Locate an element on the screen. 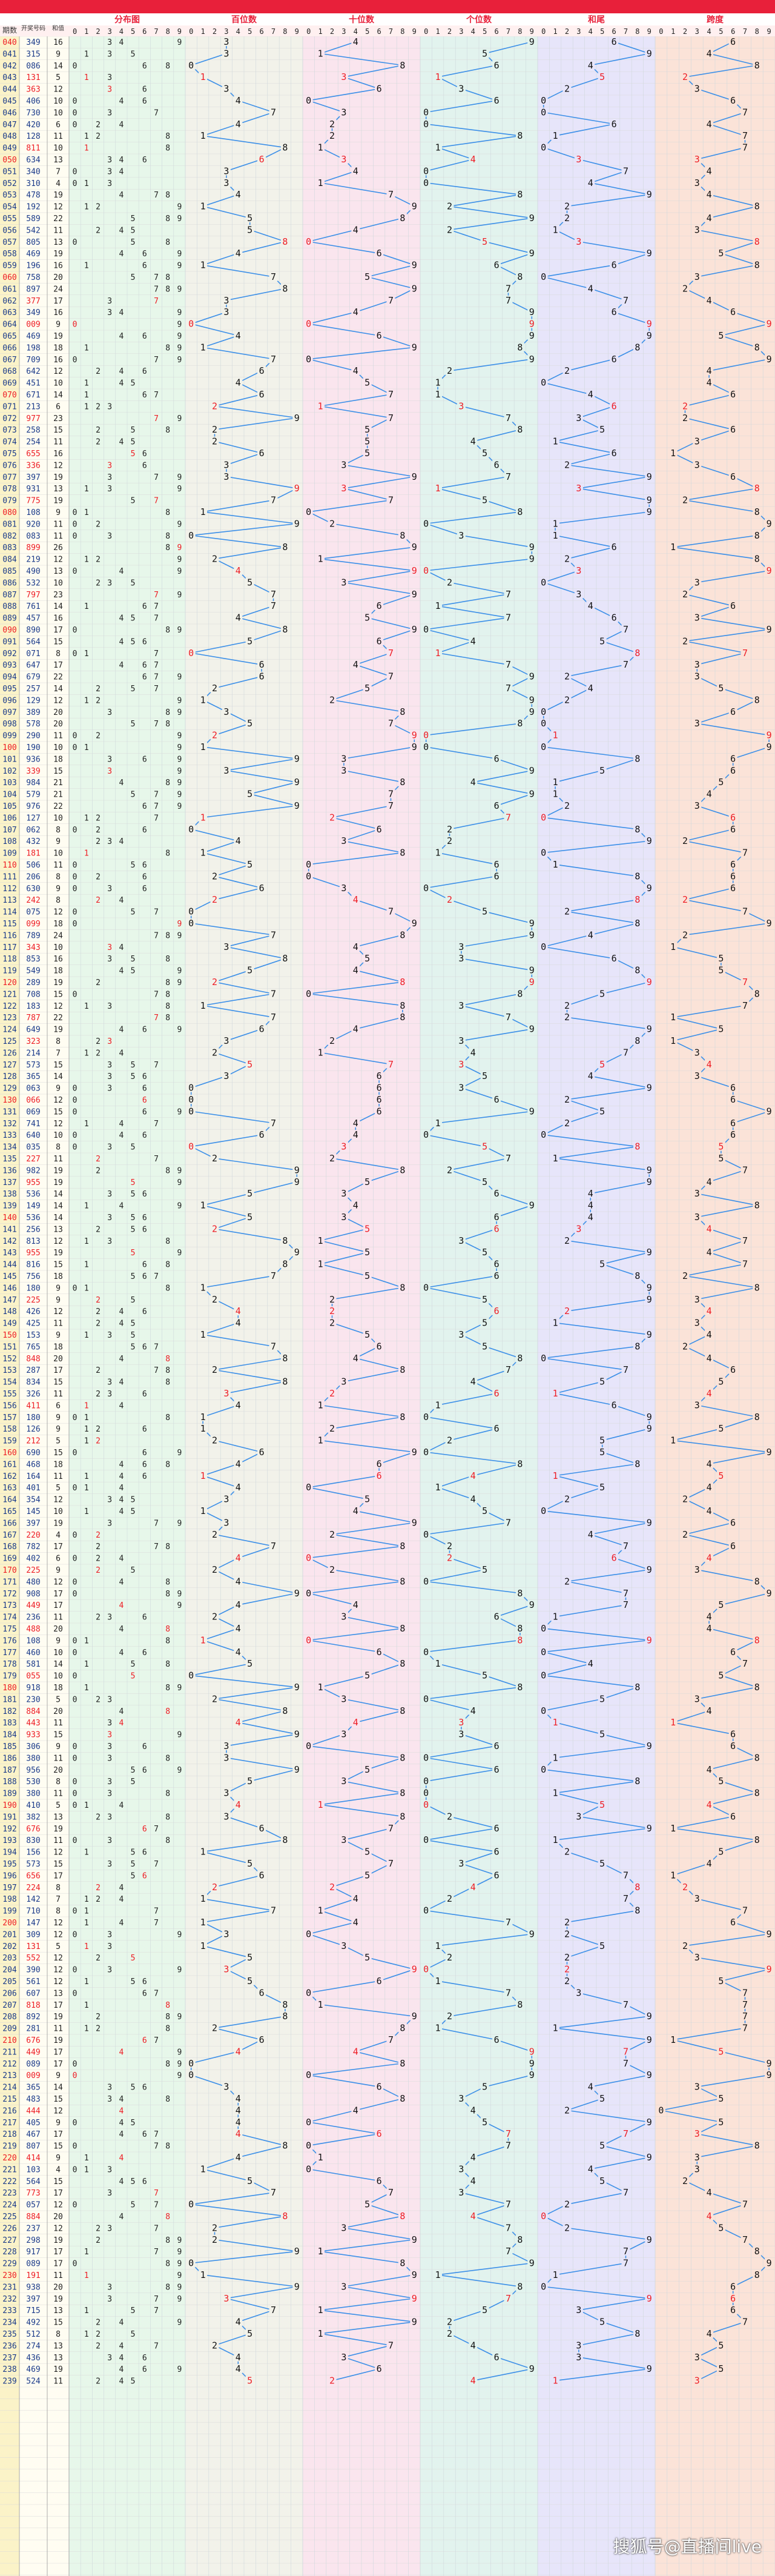 This screenshot has height=2576, width=775. period-cell: 141 is located at coordinates (9, 1229).